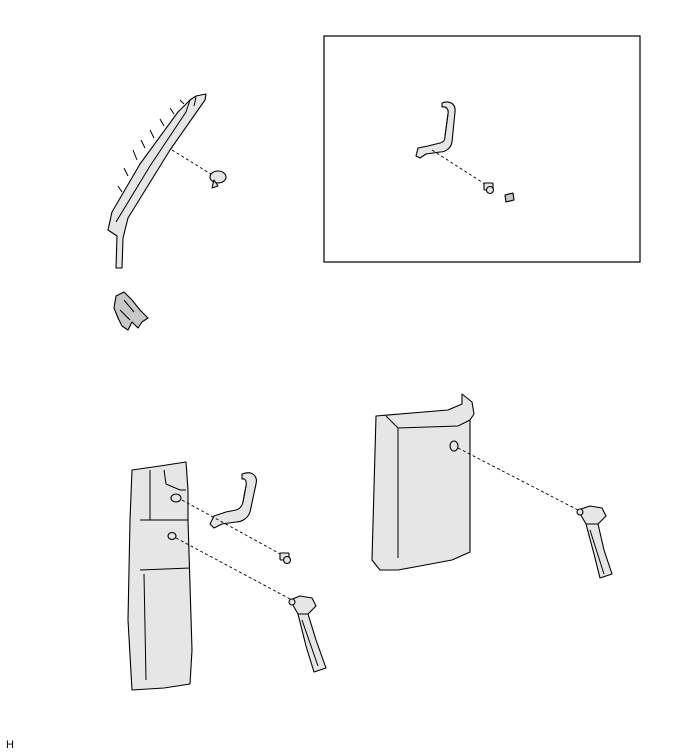 The width and height of the screenshot is (688, 755). I want to click on inset-dashed-leader, so click(460, 168).